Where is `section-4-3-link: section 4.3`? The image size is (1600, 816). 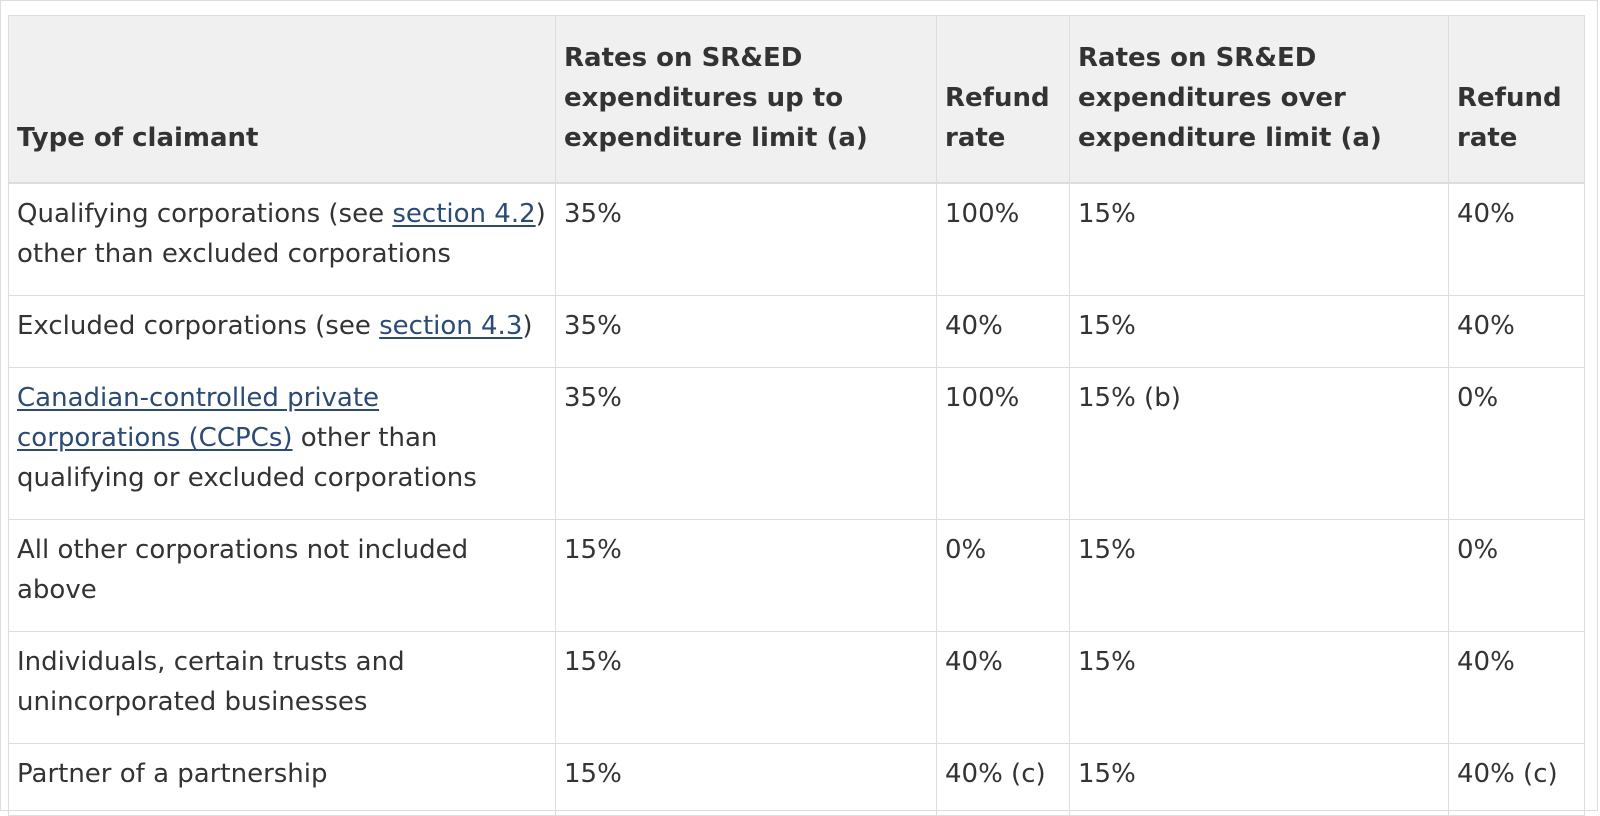
section-4-3-link: section 4.3 is located at coordinates (451, 326).